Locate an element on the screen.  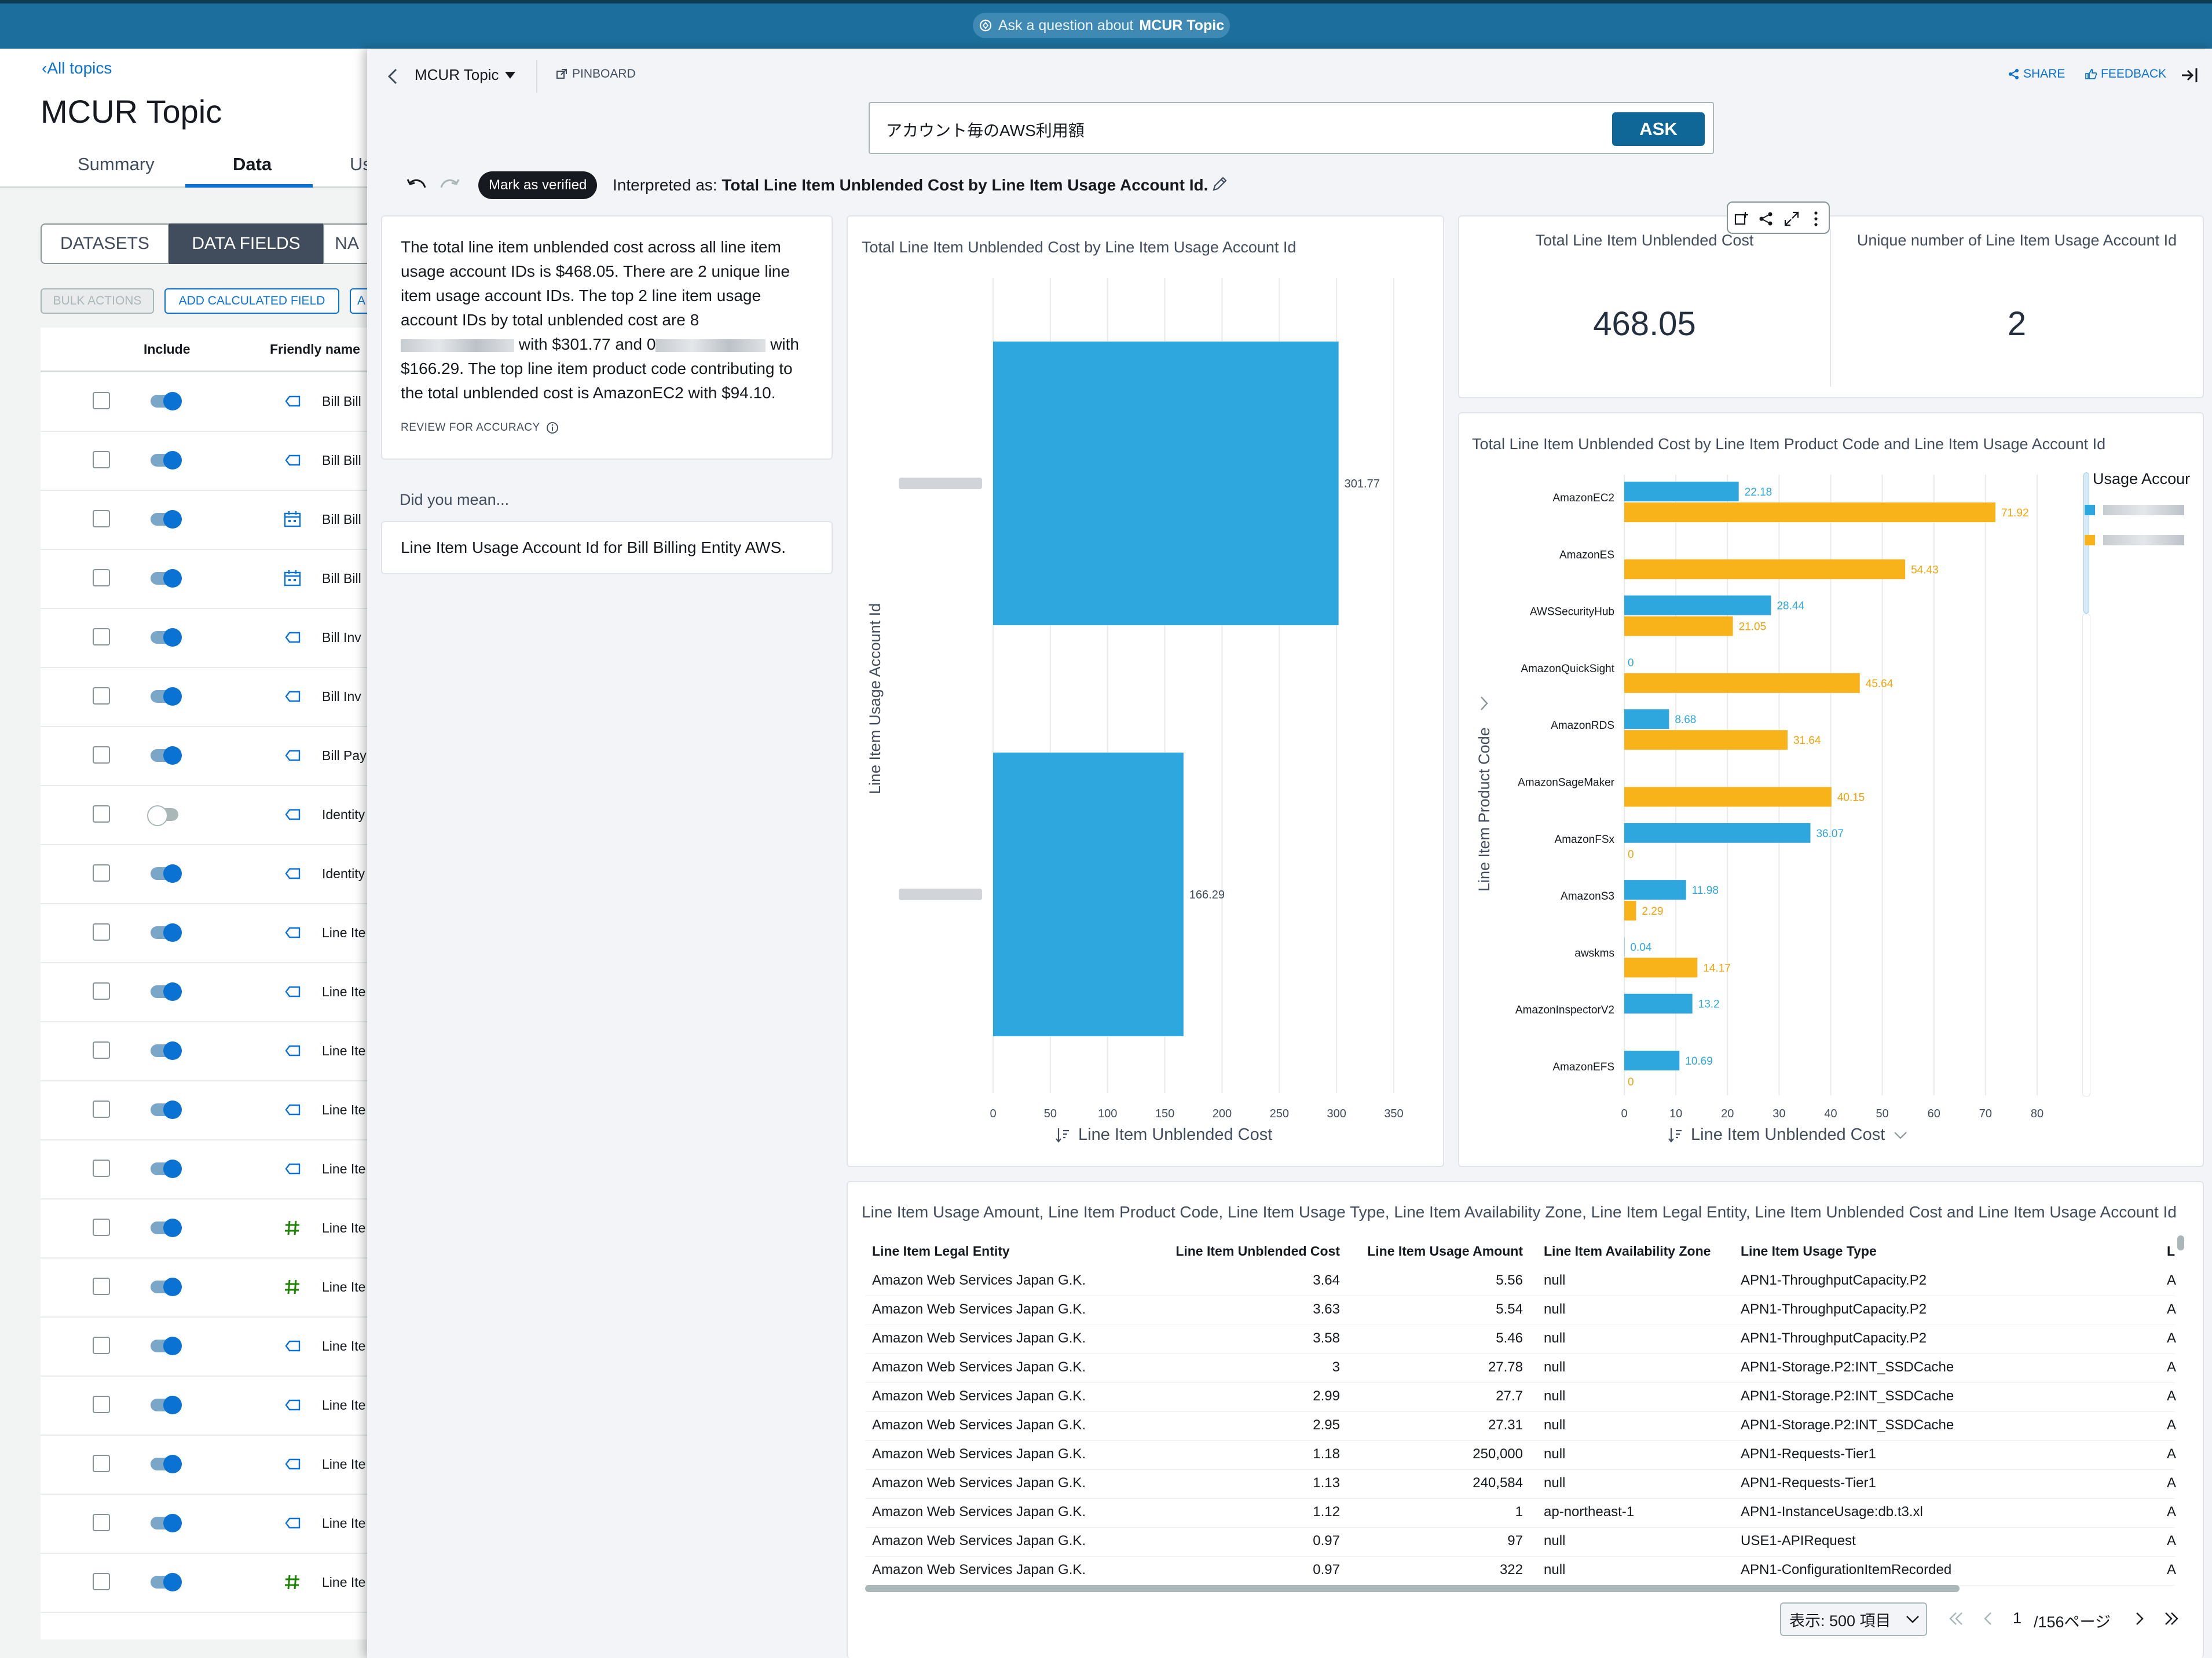
table-cell: APN1-InstanceUsage:db.t3.xl is located at coordinates (1832, 1512).